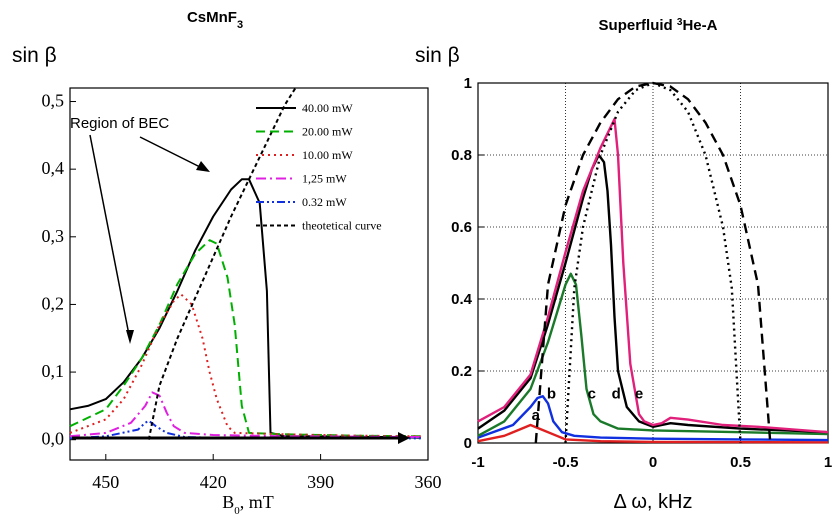  Describe the element at coordinates (468, 83) in the screenshot. I see `right-y-tick-label: 1` at that location.